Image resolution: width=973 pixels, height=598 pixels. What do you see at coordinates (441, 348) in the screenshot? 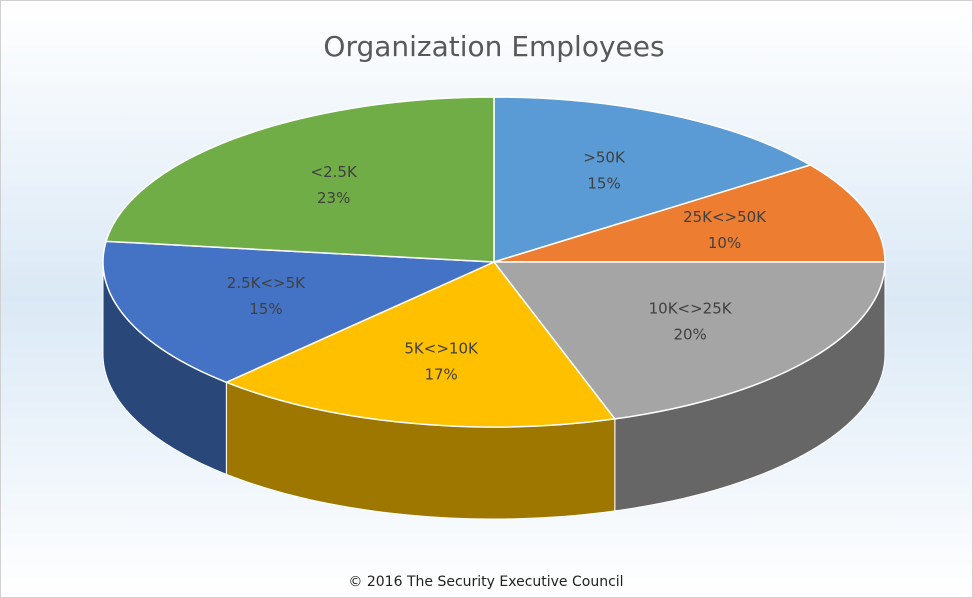
I see `slice-label: 5K<>10K` at bounding box center [441, 348].